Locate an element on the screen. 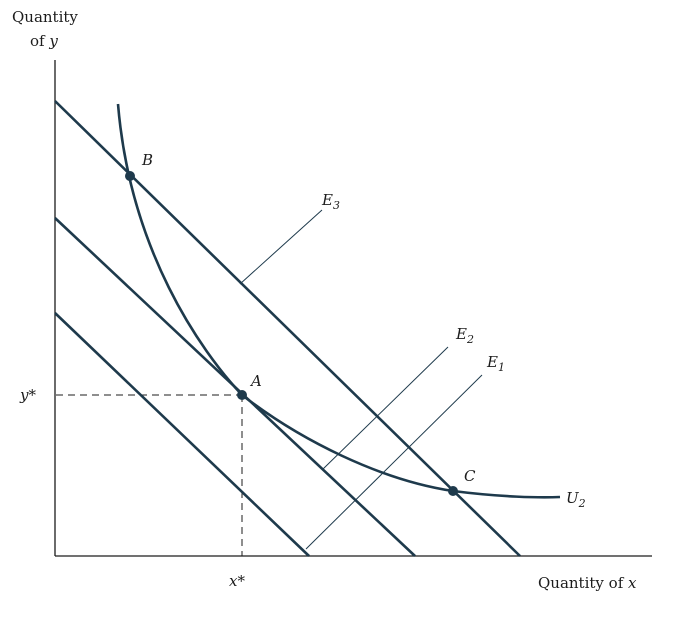 This screenshot has width=683, height=617. e1-leader-line is located at coordinates (394, 462).